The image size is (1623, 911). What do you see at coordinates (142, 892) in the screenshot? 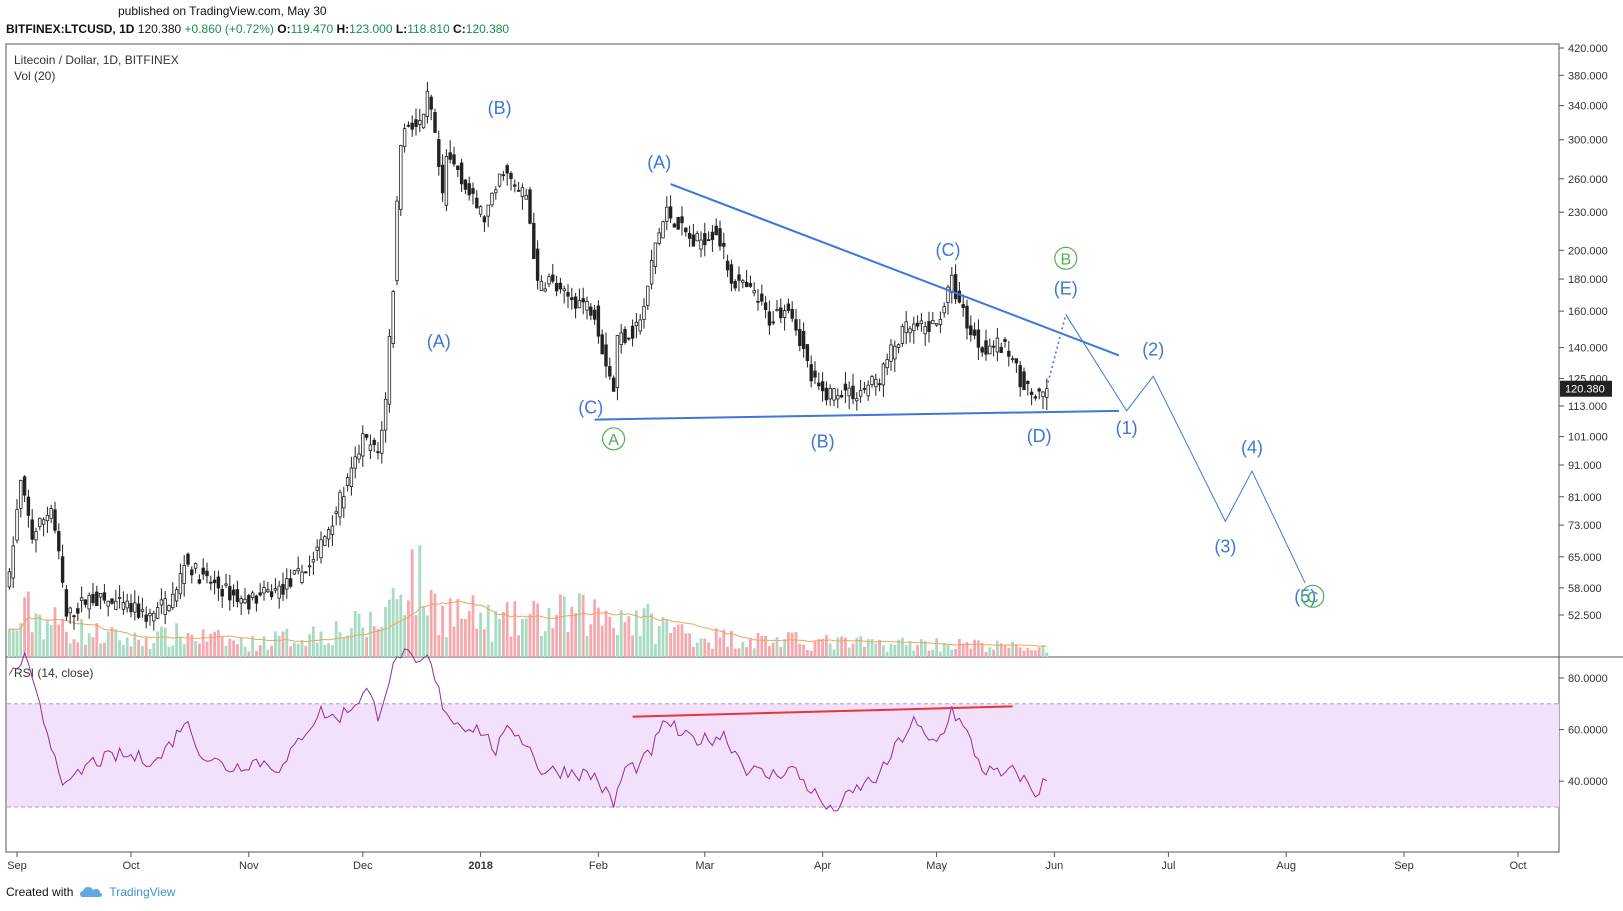
I see `tradingview-brand: TradingView` at bounding box center [142, 892].